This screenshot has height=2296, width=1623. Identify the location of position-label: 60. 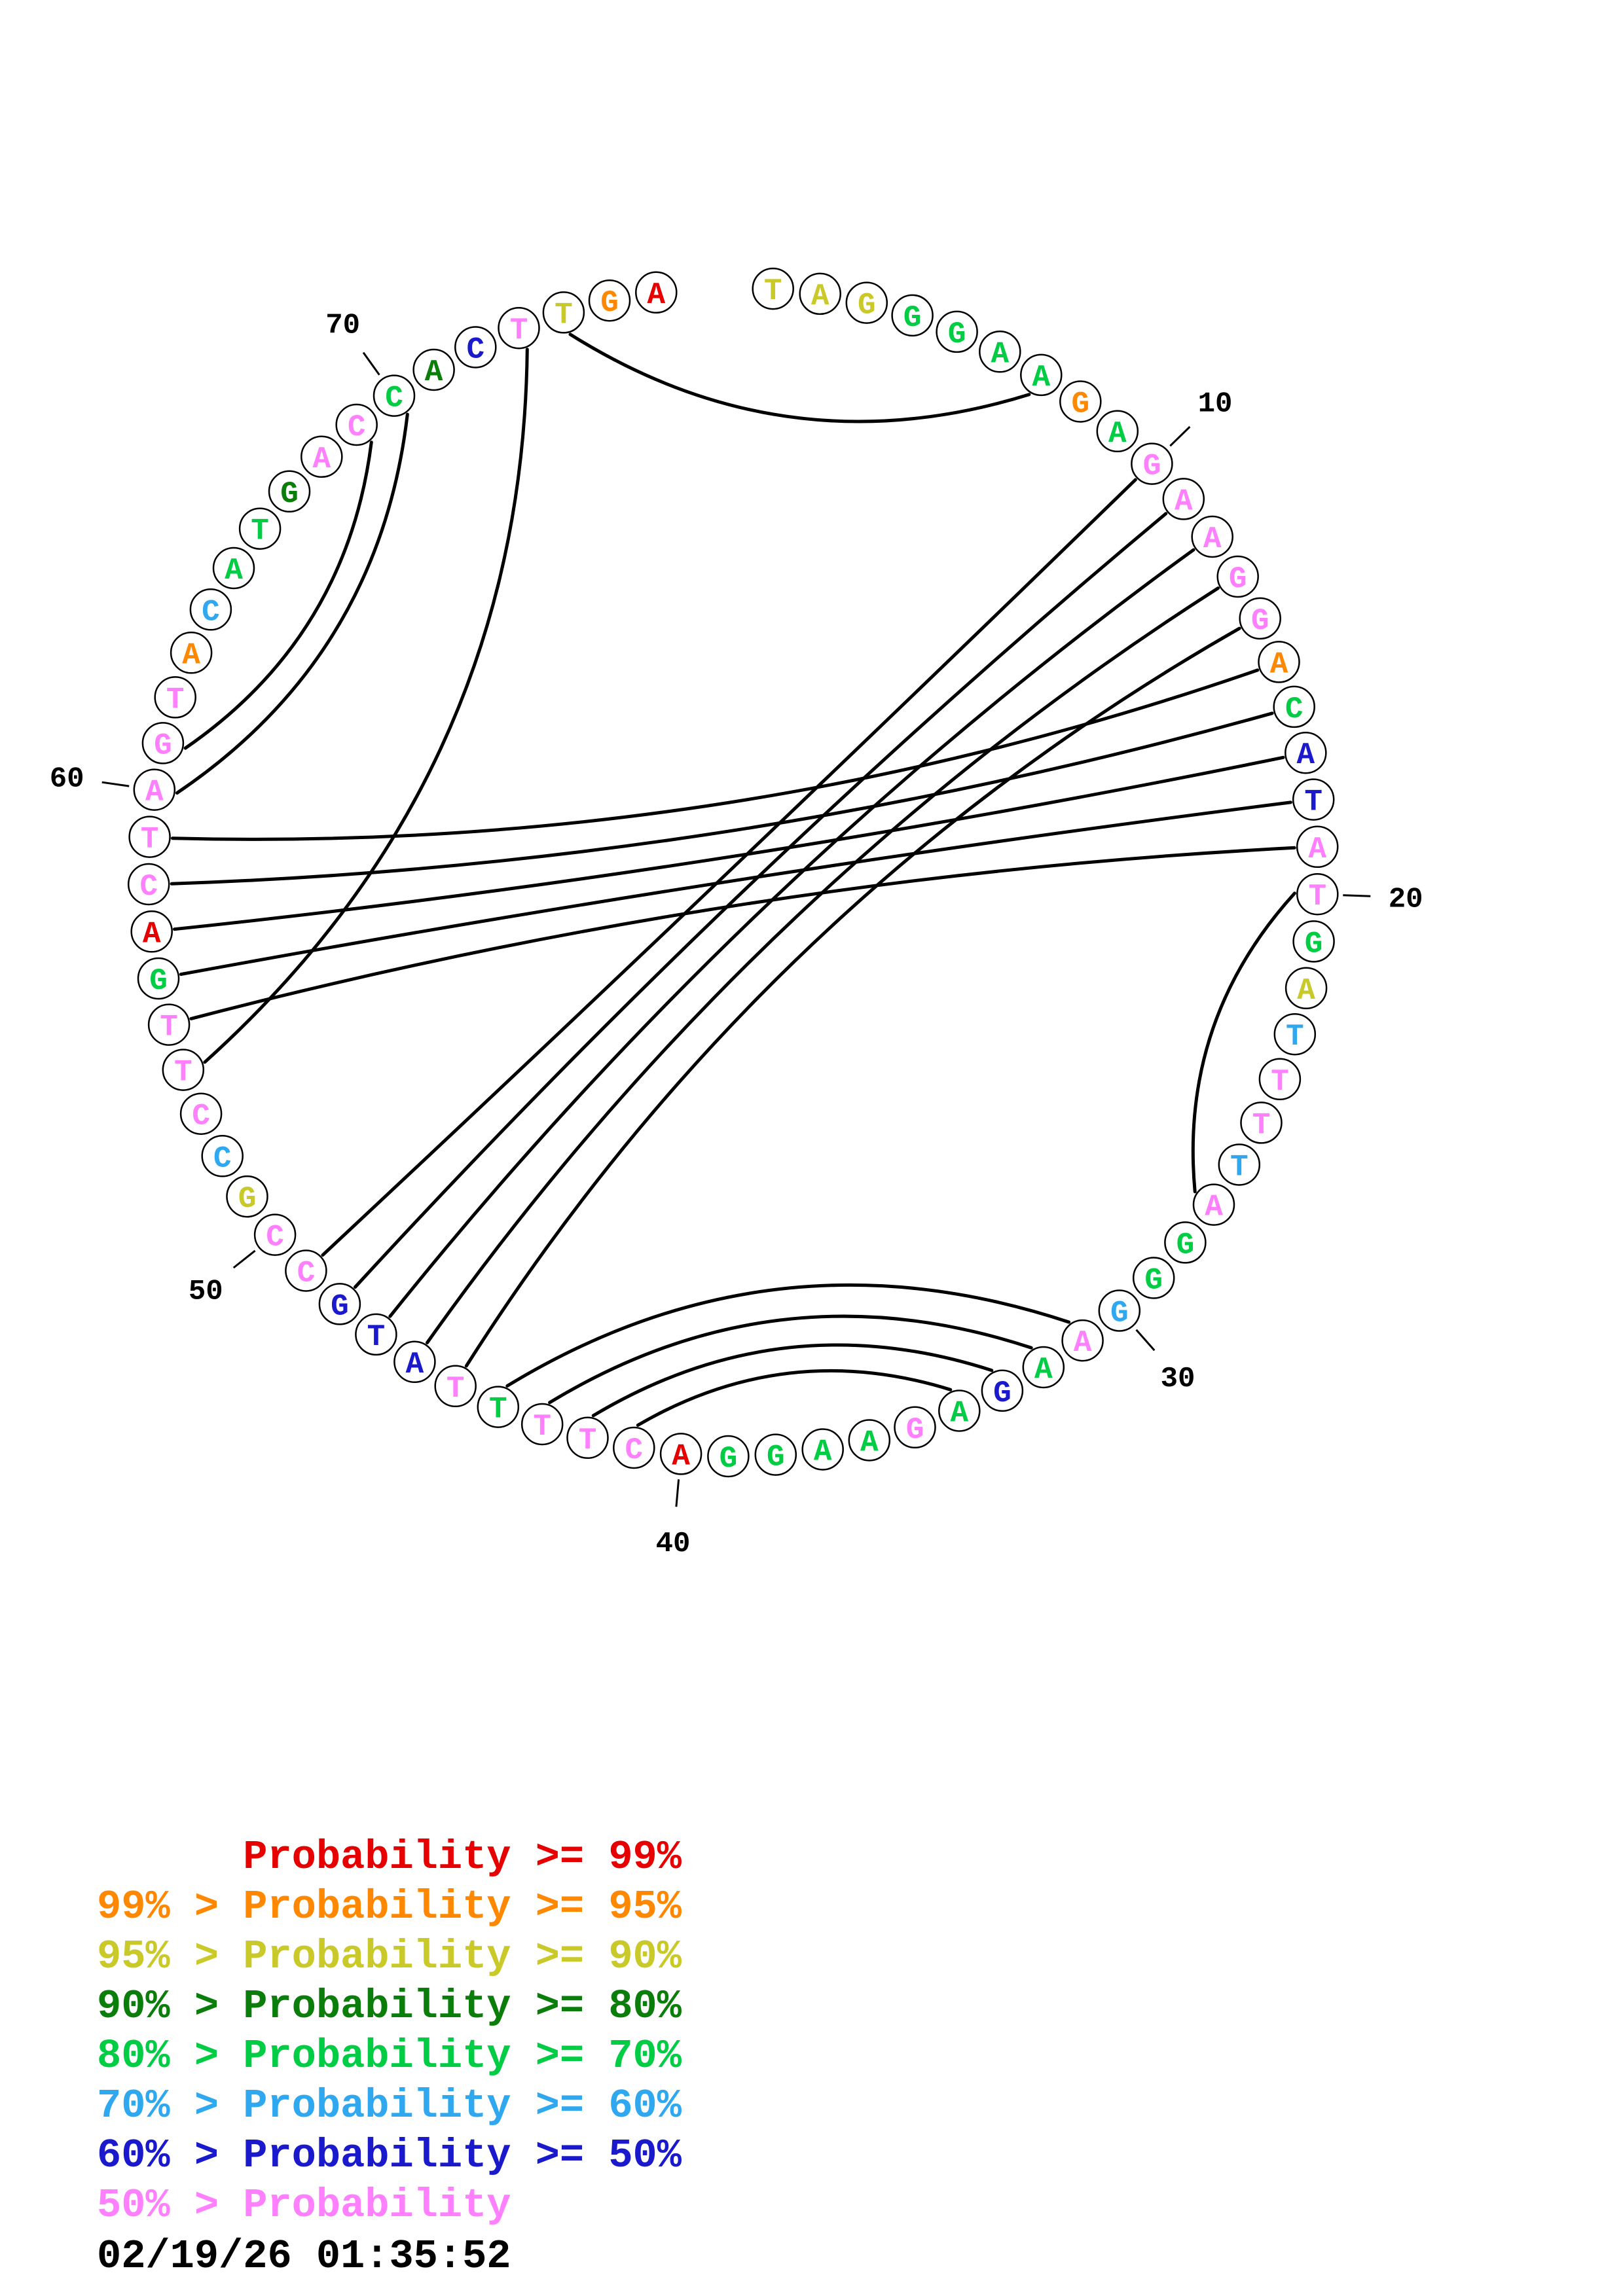
(67, 779).